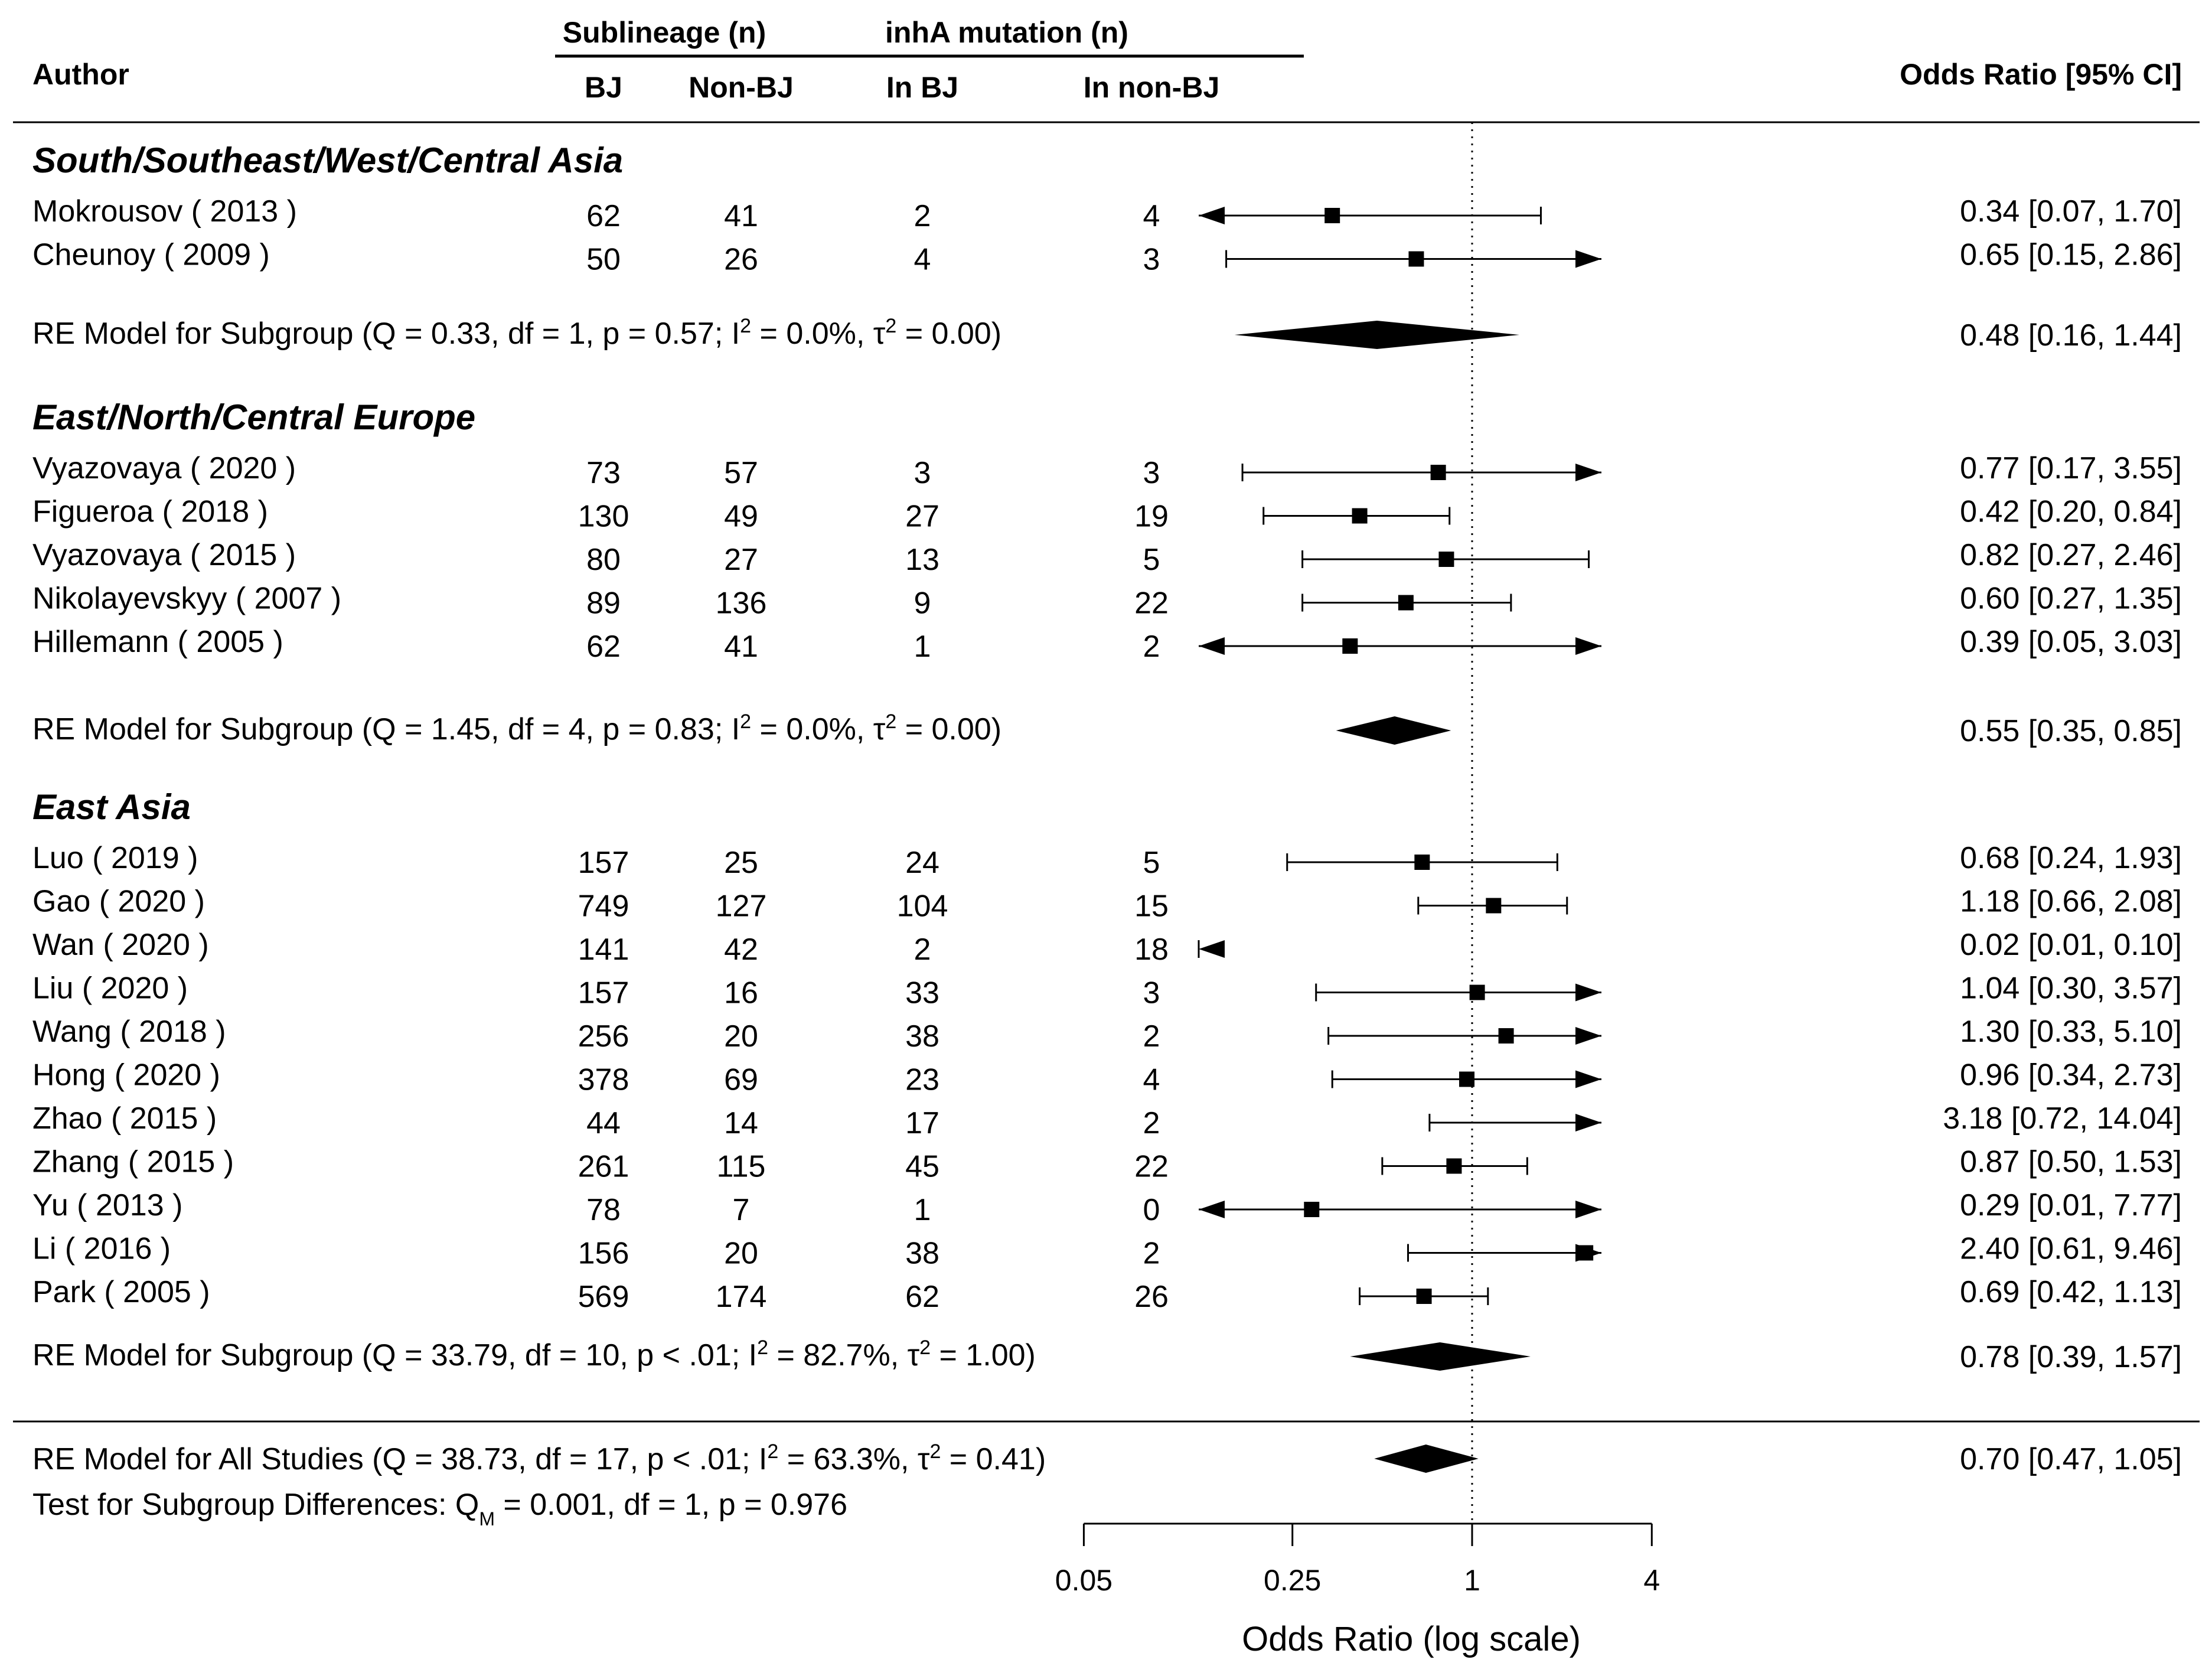  I want to click on inha-mutation-header: inhA mutation (n), so click(1006, 32).